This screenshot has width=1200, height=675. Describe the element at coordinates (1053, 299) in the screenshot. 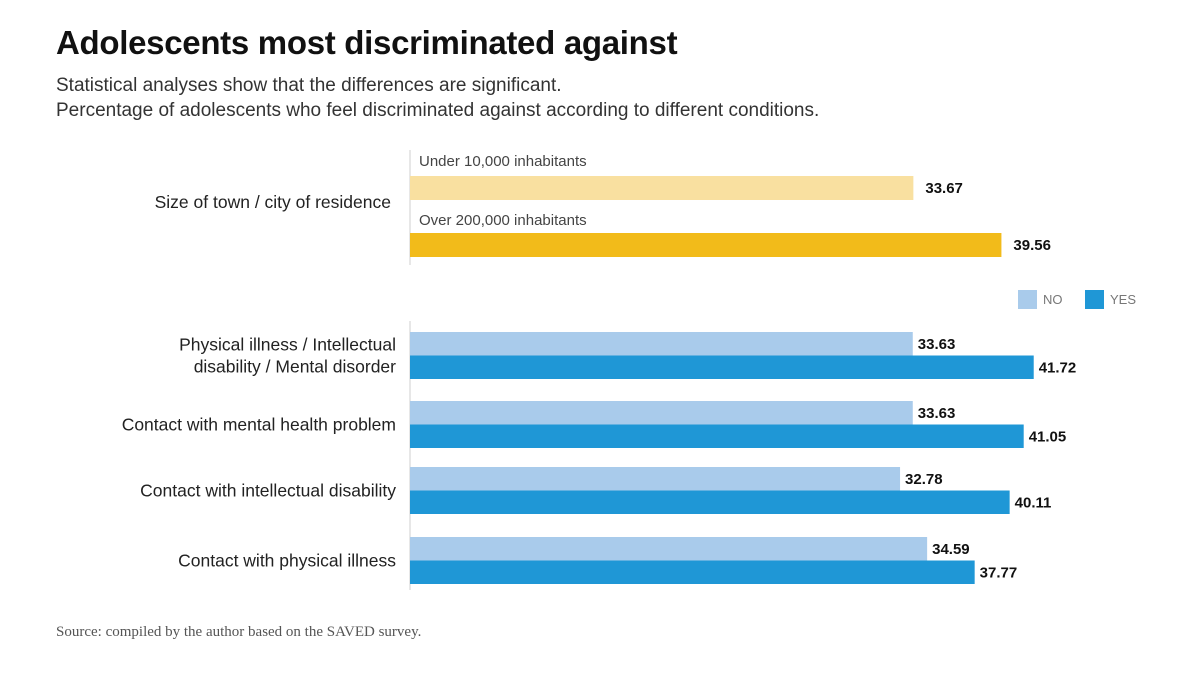

I see `legend-label-no: NO` at that location.